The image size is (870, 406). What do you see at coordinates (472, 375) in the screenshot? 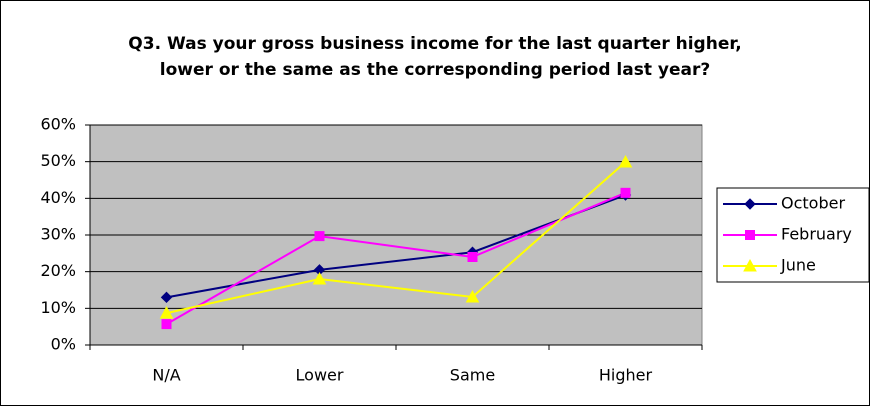
I see `x-tick-label: Same` at bounding box center [472, 375].